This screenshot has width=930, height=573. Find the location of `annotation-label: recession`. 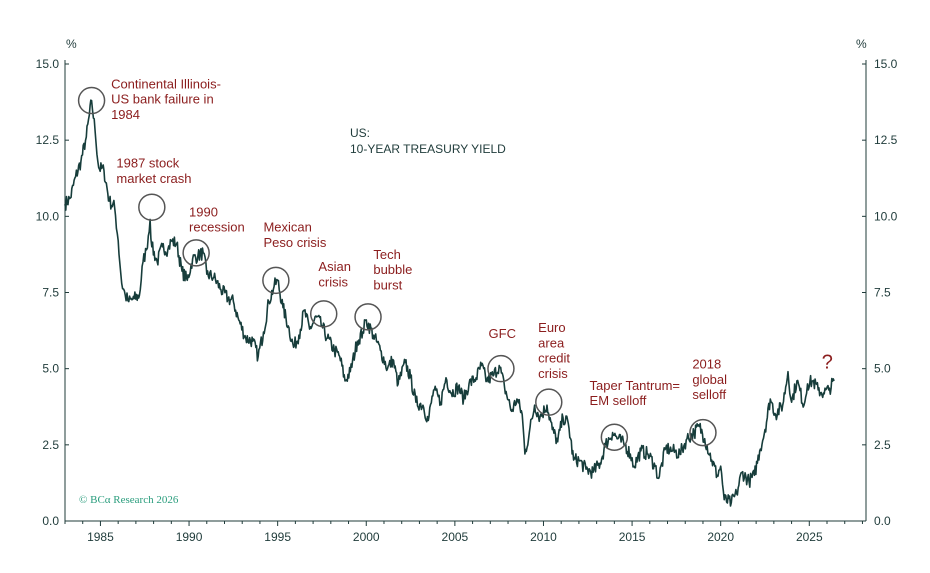

annotation-label: recession is located at coordinates (217, 227).